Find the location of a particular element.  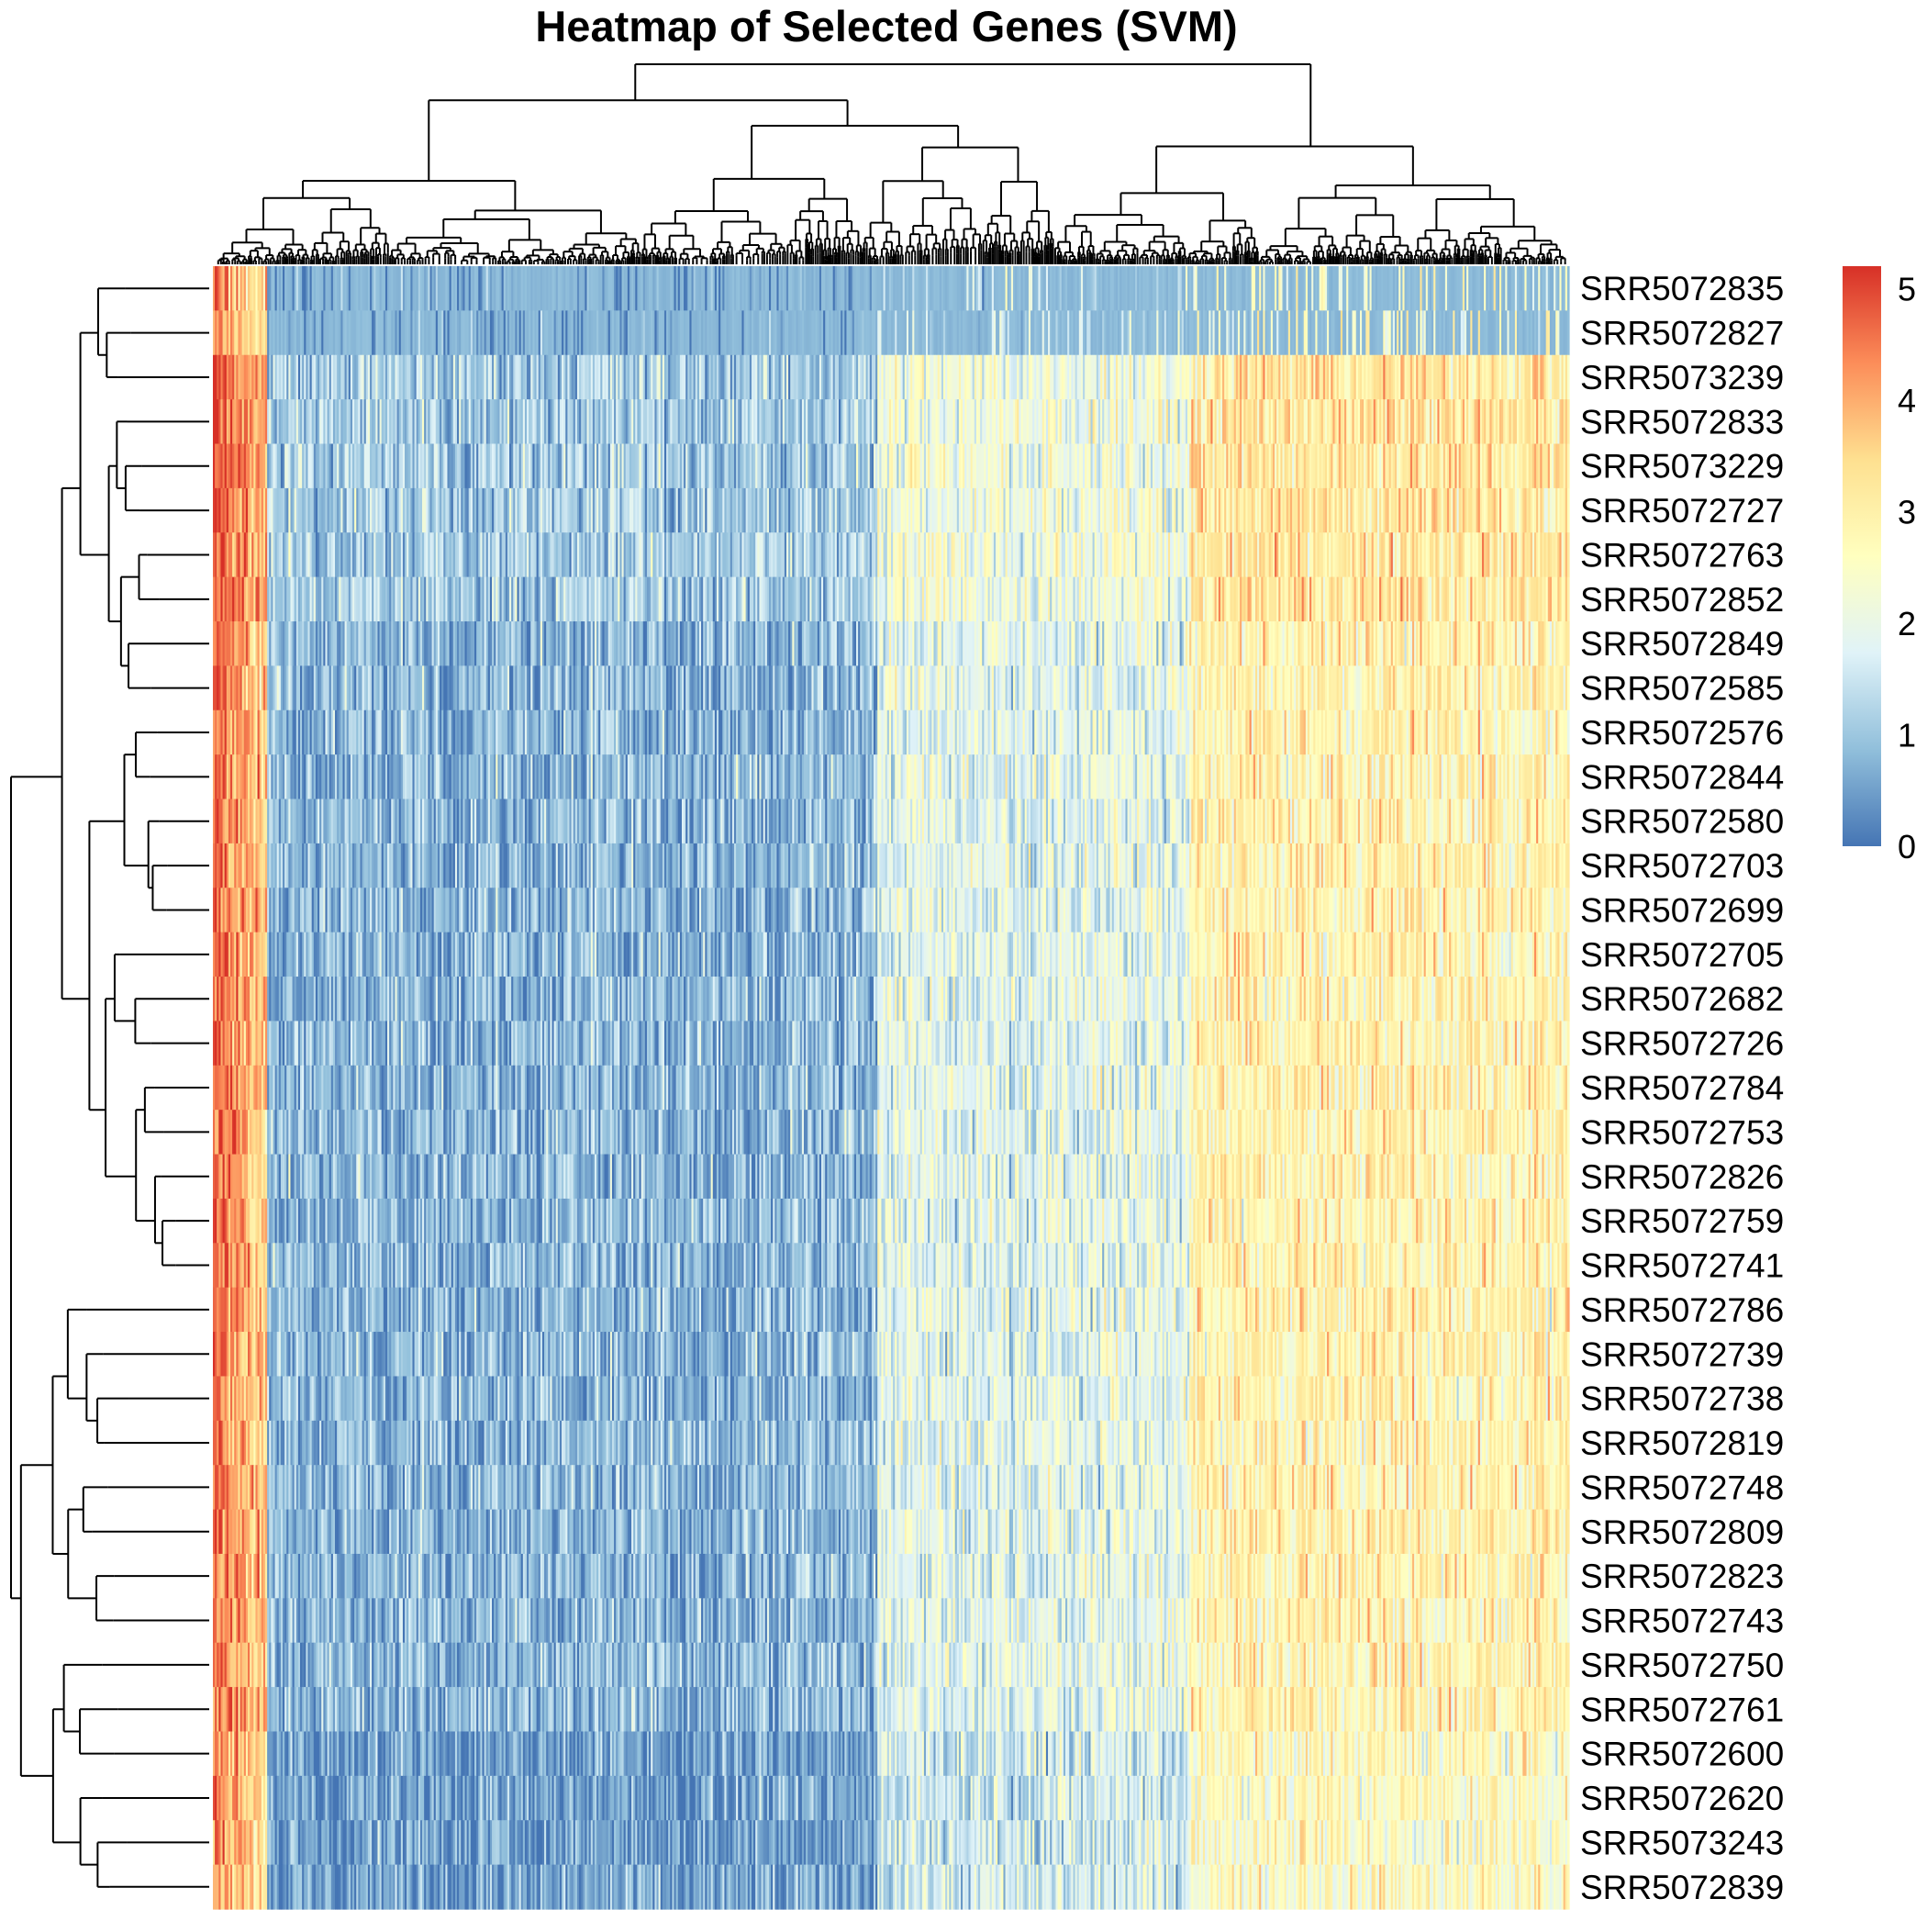

chart-title: Heatmap of Selected Genes (SVM) is located at coordinates (886, 26).